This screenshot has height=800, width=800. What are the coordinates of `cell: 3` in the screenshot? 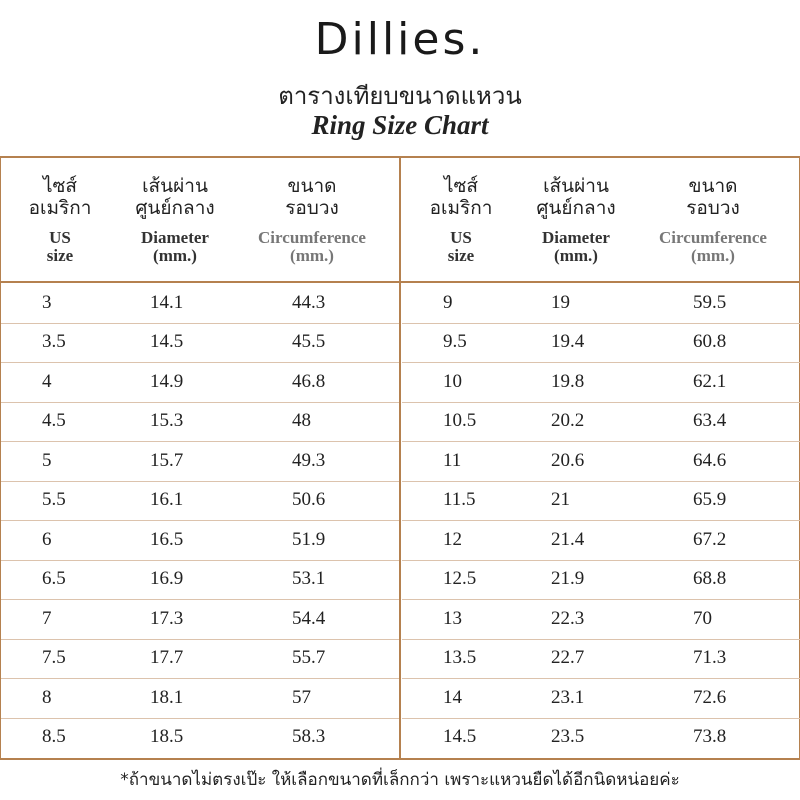 It's located at (47, 302).